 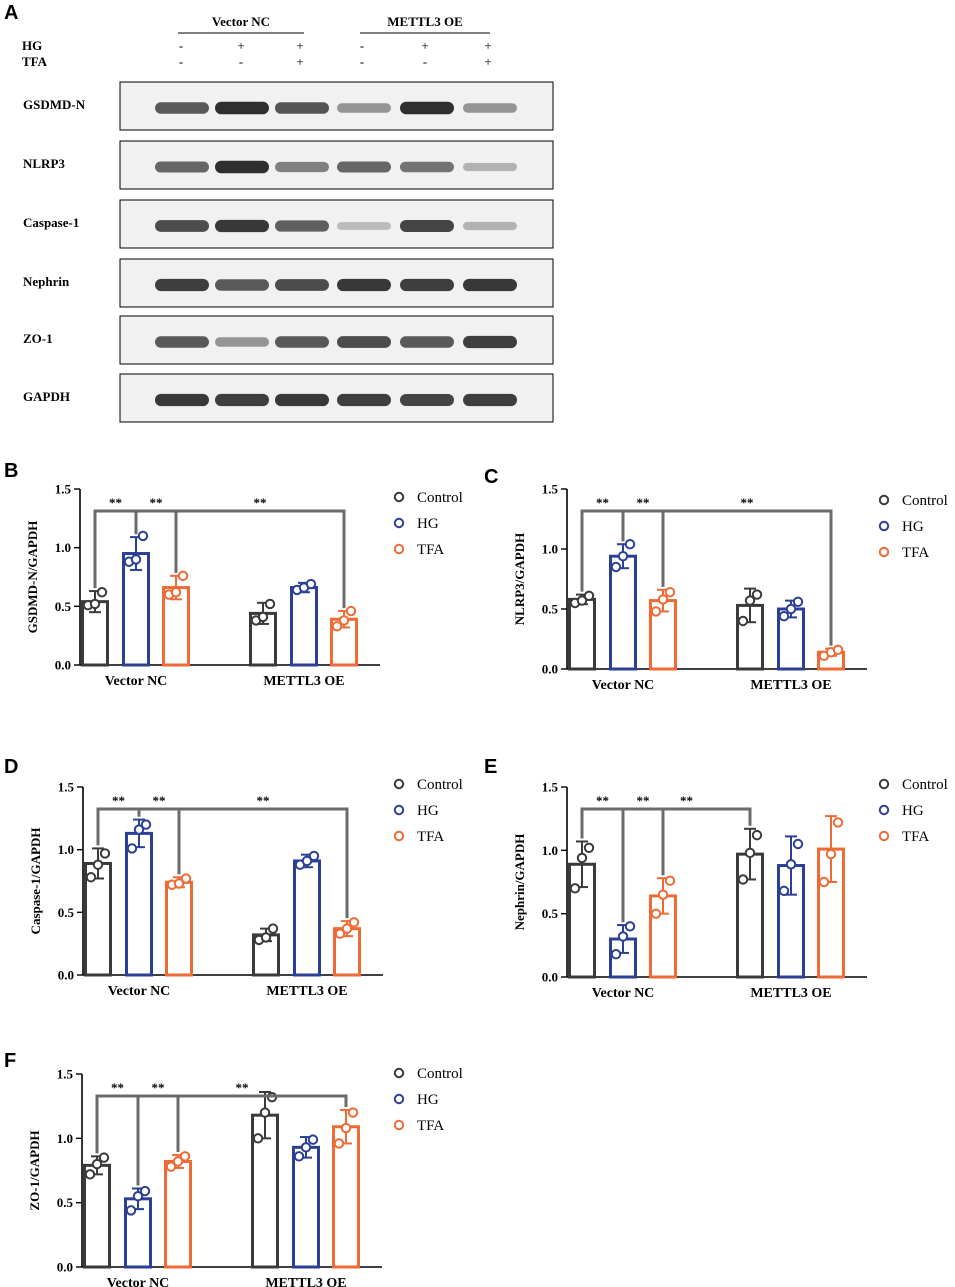 What do you see at coordinates (35, 61) in the screenshot?
I see `condition-label-tfa: TFA` at bounding box center [35, 61].